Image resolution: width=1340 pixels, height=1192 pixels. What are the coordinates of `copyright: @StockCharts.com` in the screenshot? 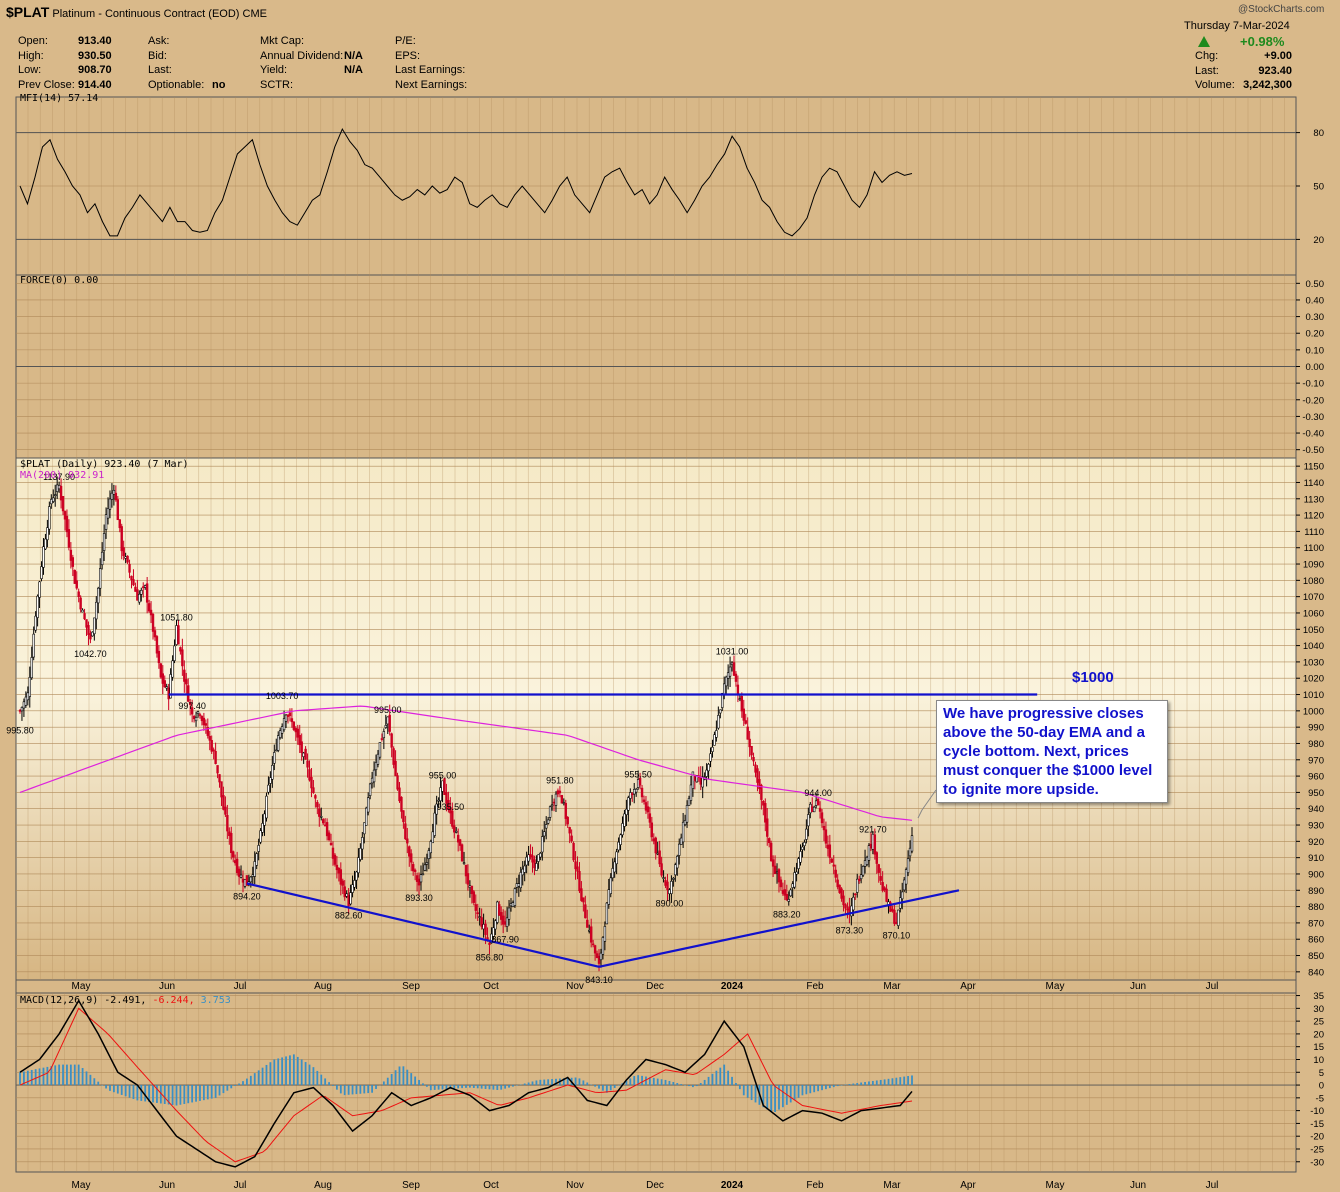 It's located at (1281, 9).